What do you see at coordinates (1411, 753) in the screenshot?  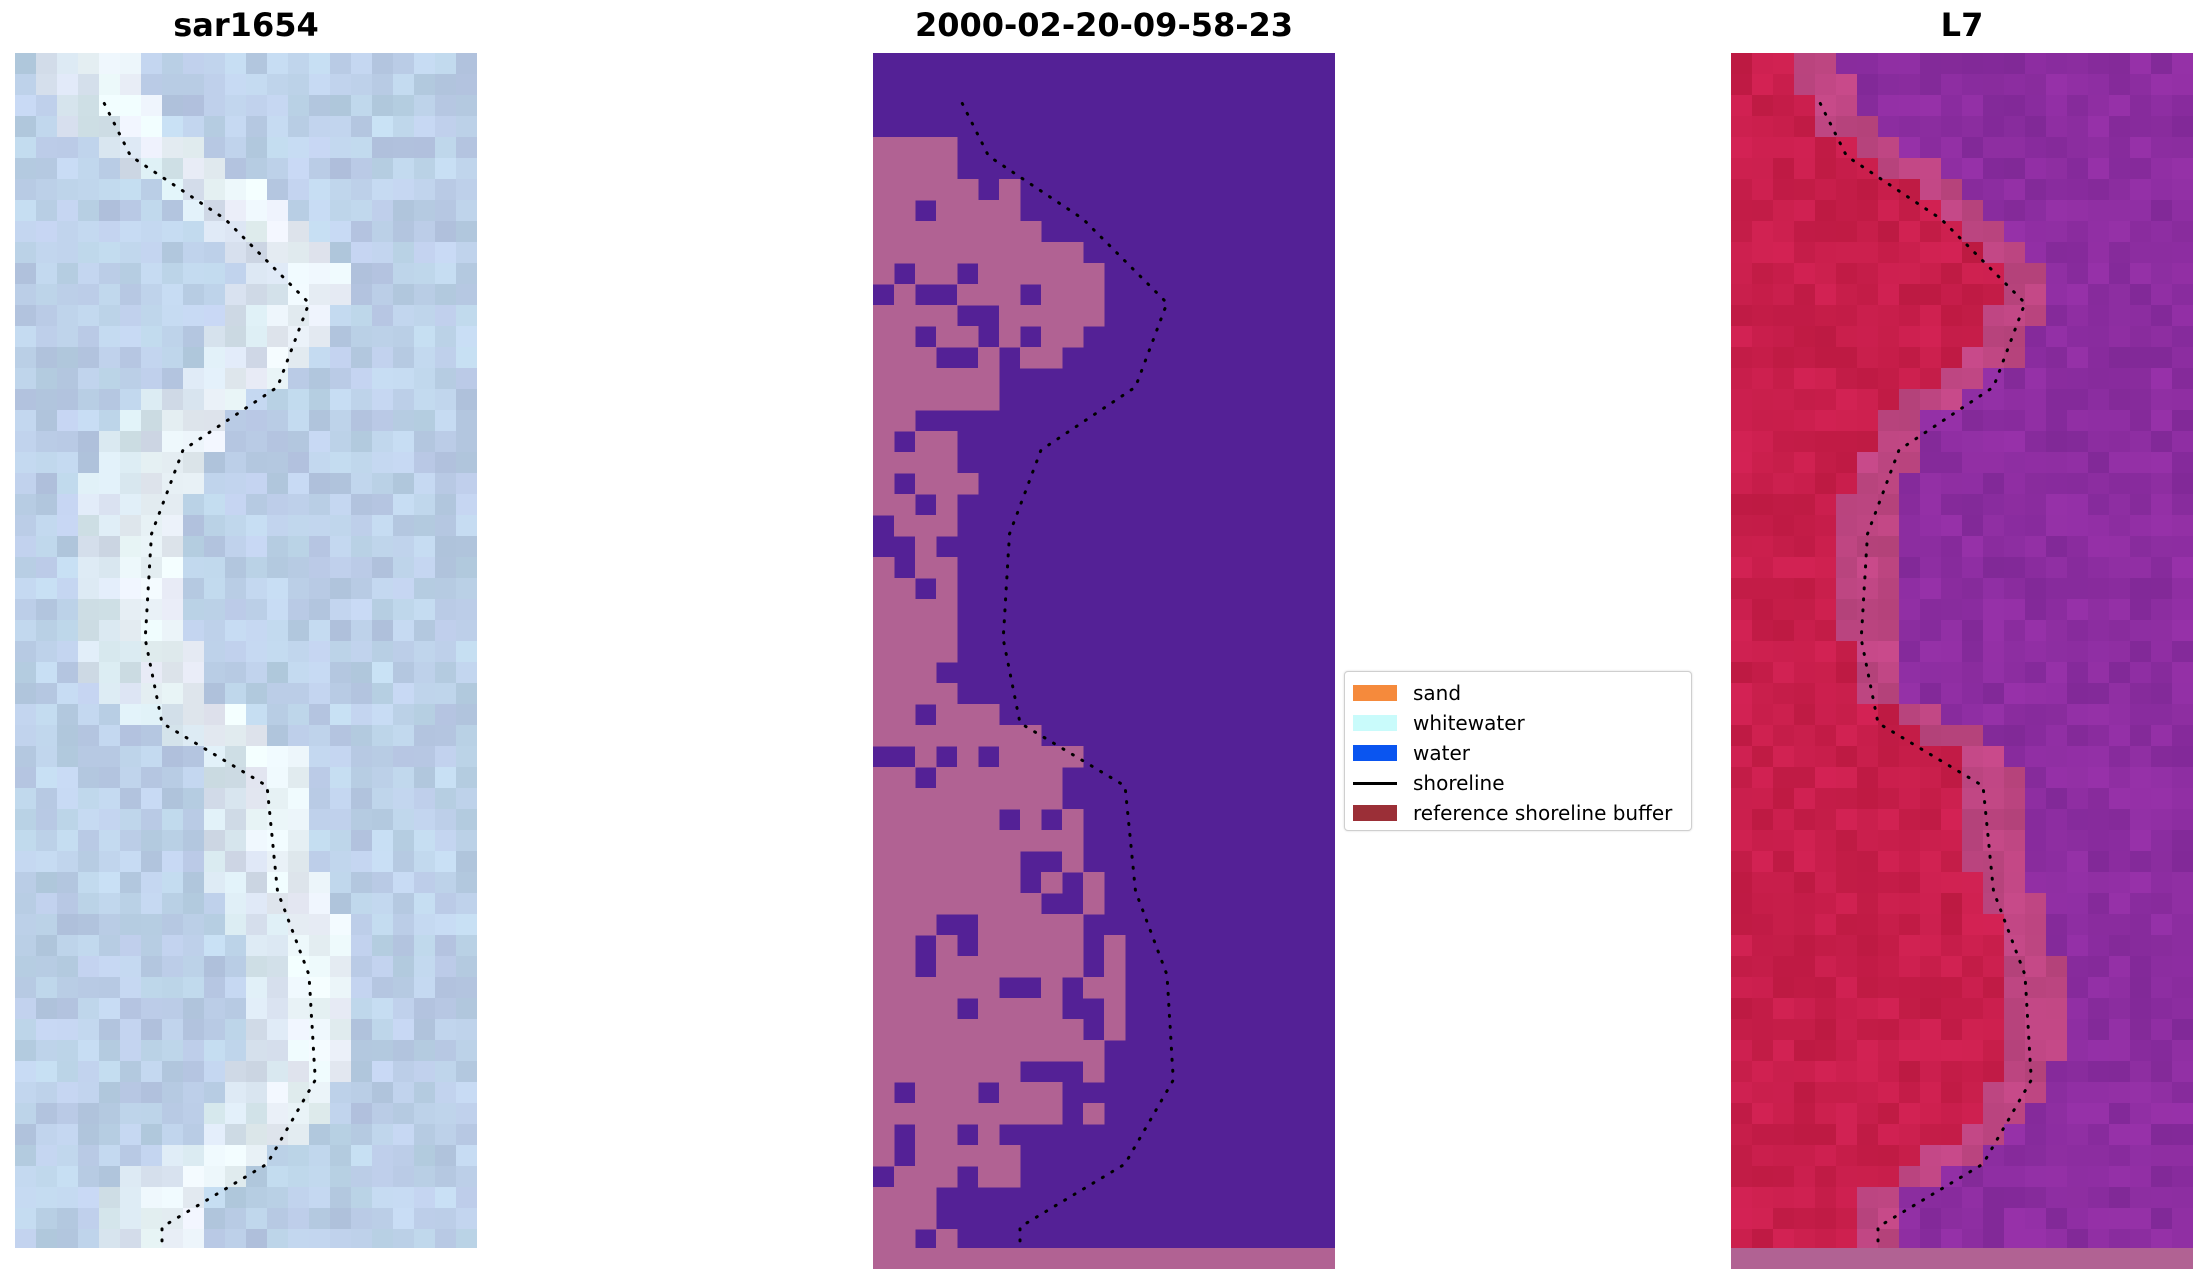 I see `legend-item-water: water` at bounding box center [1411, 753].